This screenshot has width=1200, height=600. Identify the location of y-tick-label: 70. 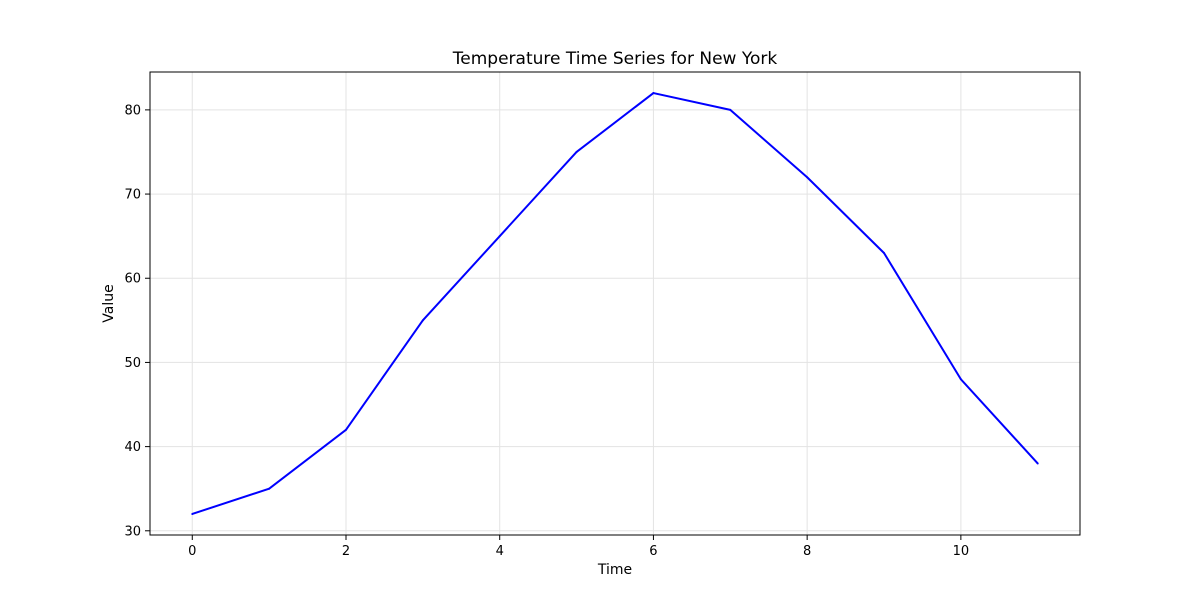
(132, 195).